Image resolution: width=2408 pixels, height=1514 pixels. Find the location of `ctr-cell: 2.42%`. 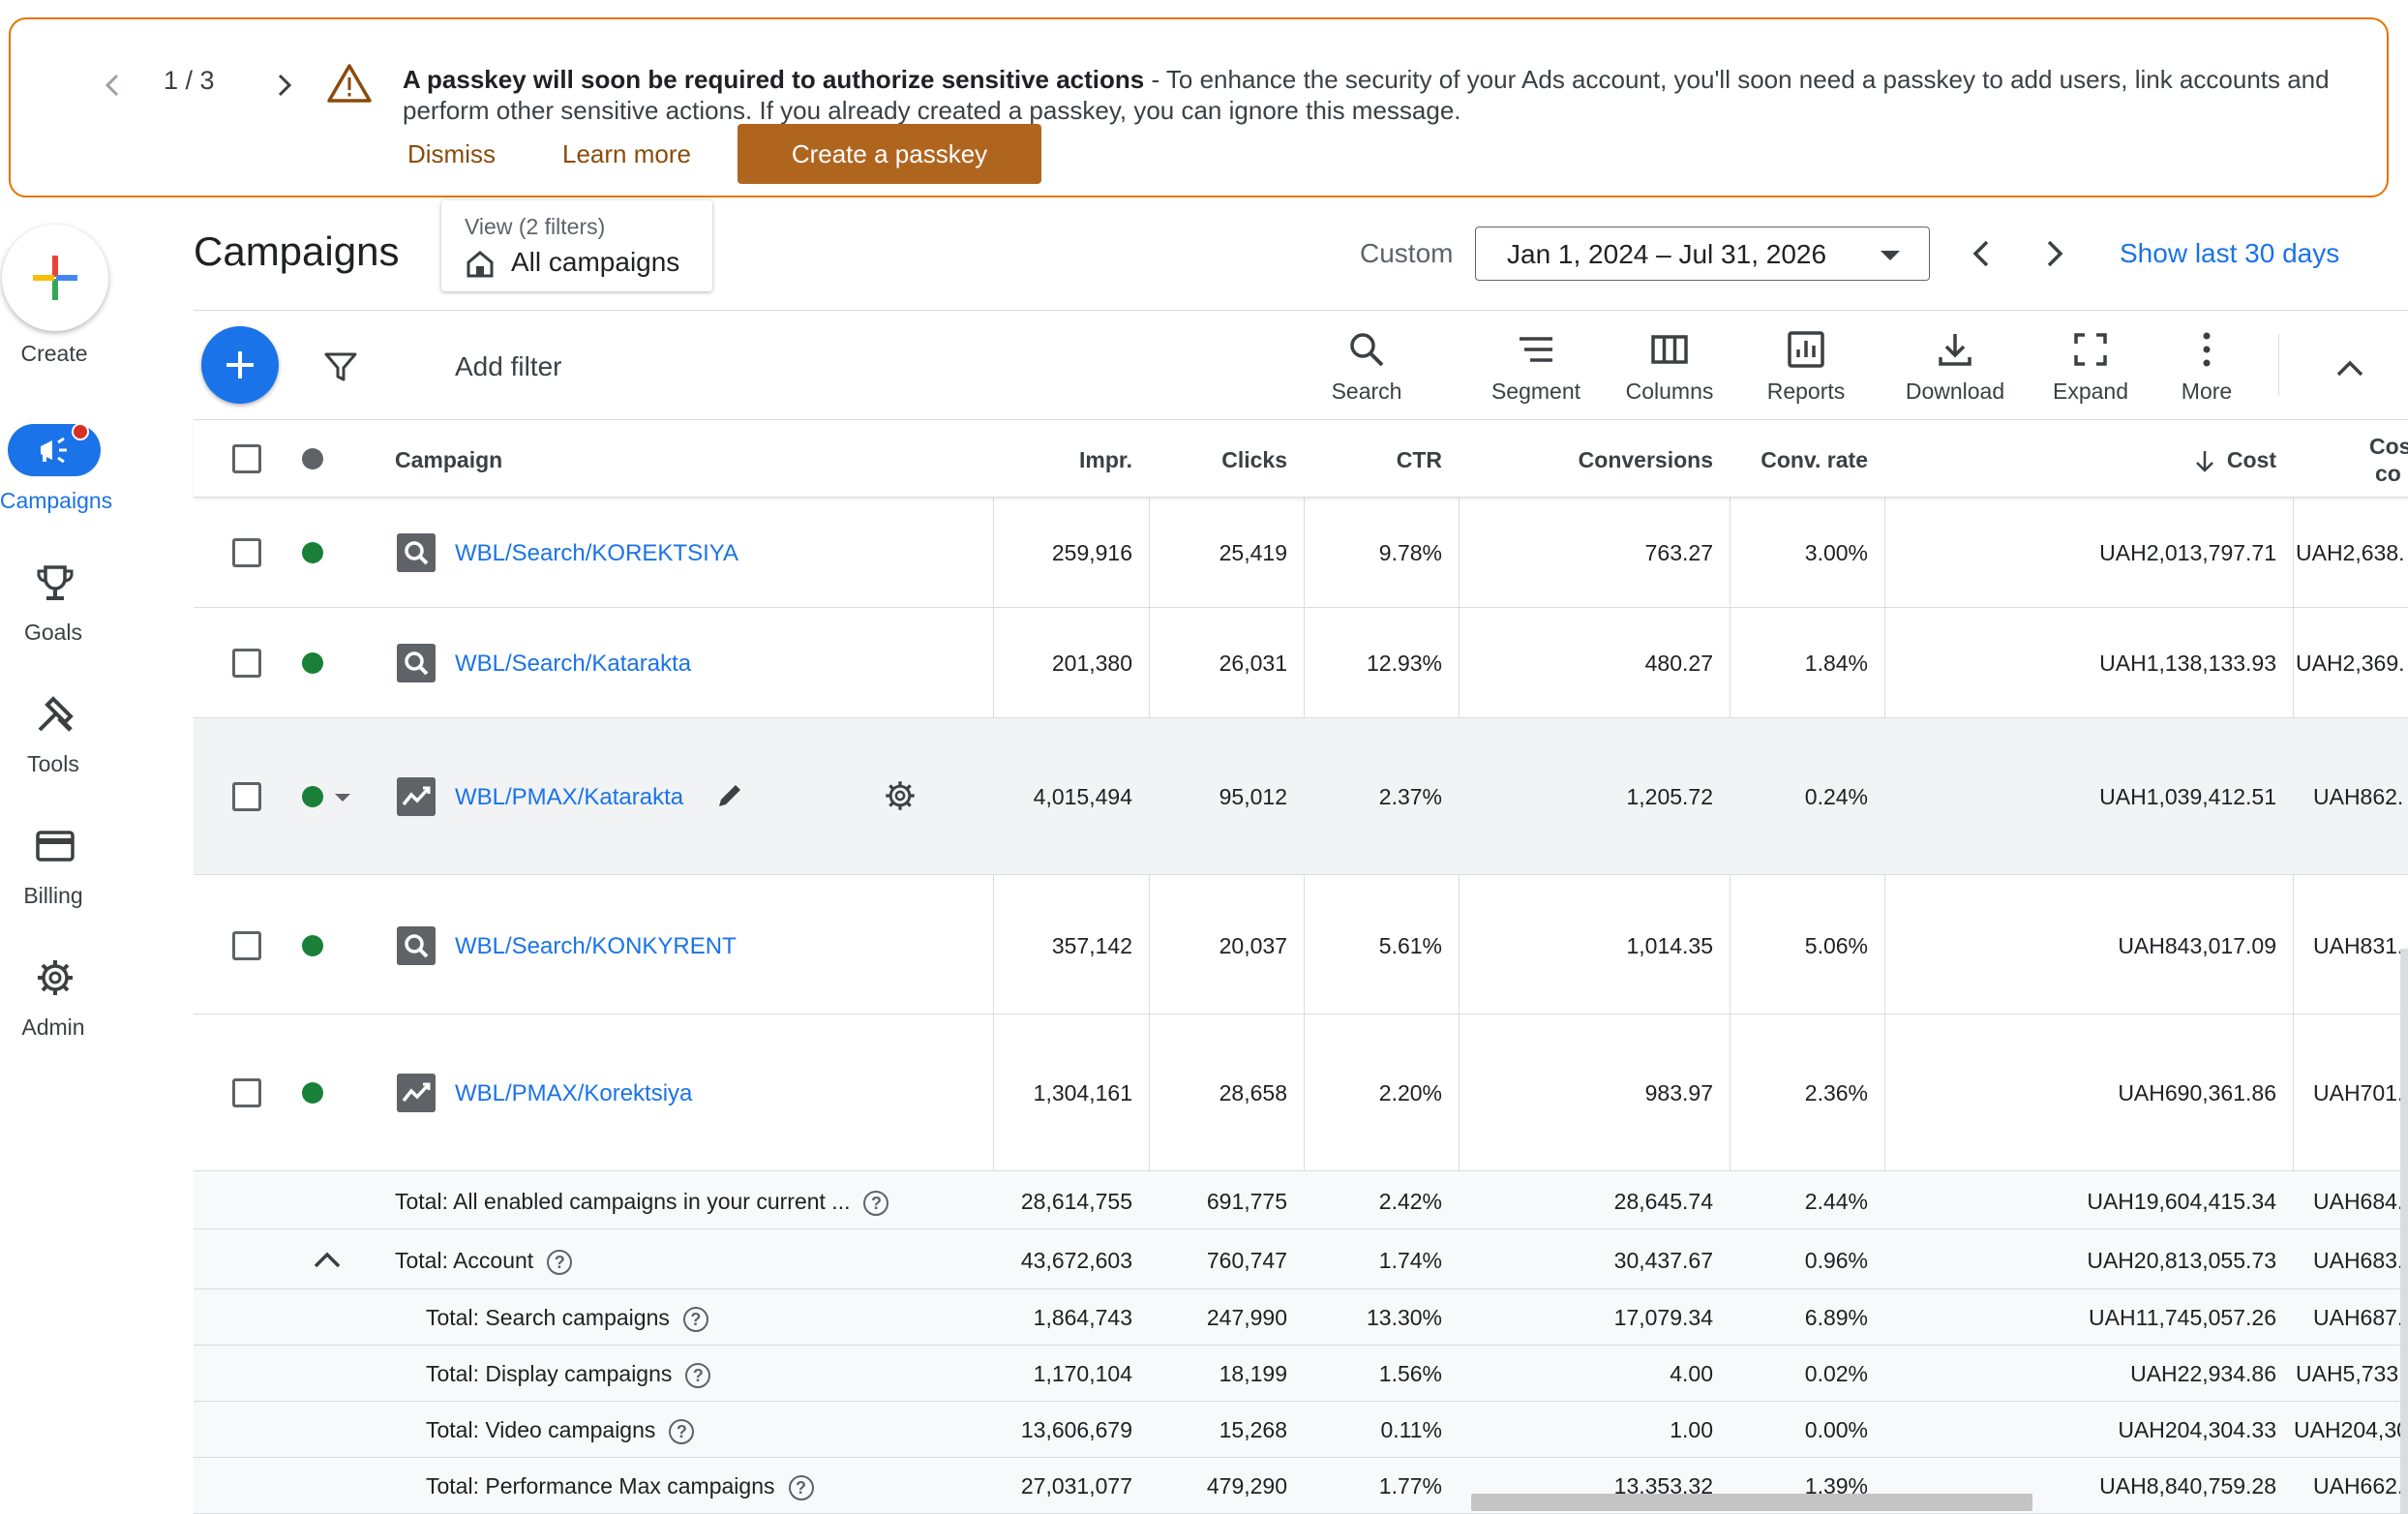

ctr-cell: 2.42% is located at coordinates (1410, 1201).